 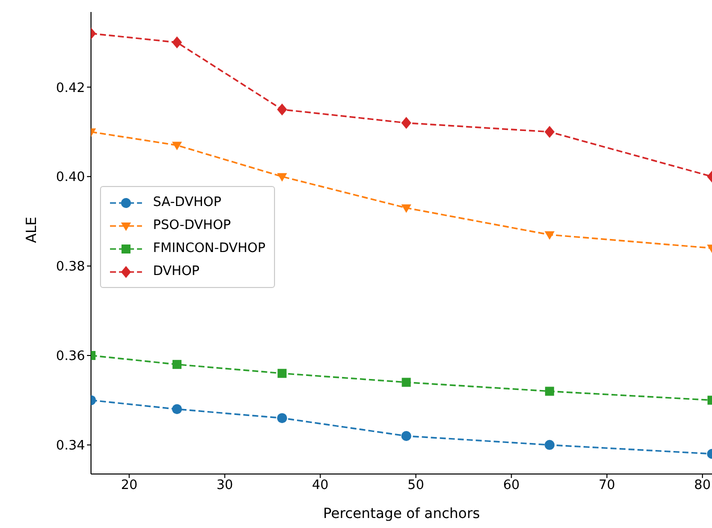 What do you see at coordinates (416, 486) in the screenshot?
I see `x-tick-label: 50` at bounding box center [416, 486].